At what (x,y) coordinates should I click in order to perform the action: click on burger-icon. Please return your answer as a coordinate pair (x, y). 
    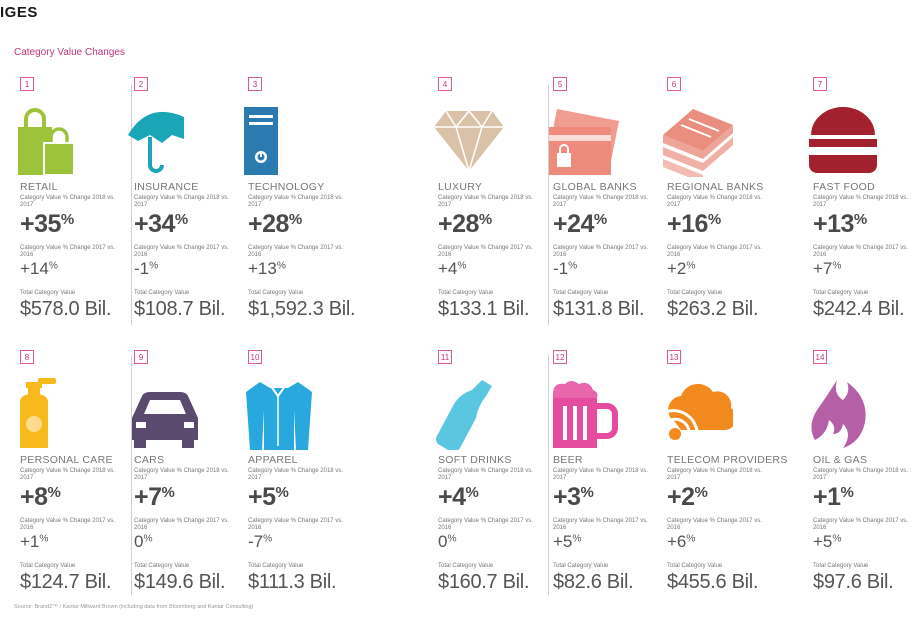
    Looking at the image, I should click on (843, 141).